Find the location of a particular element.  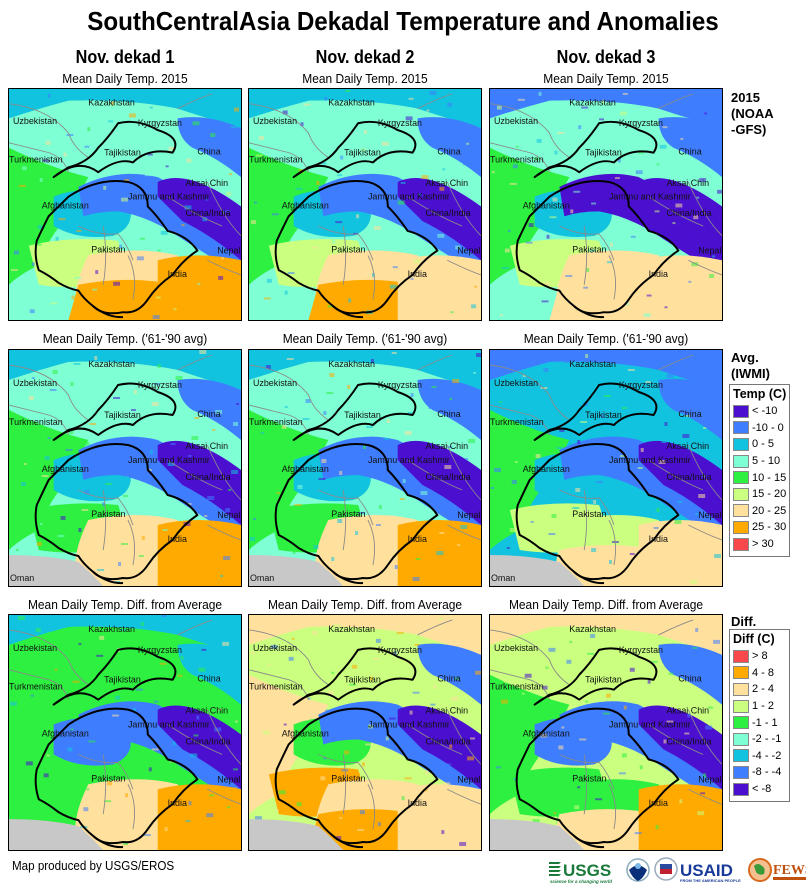

usgs-logo-text: USGS is located at coordinates (587, 870).